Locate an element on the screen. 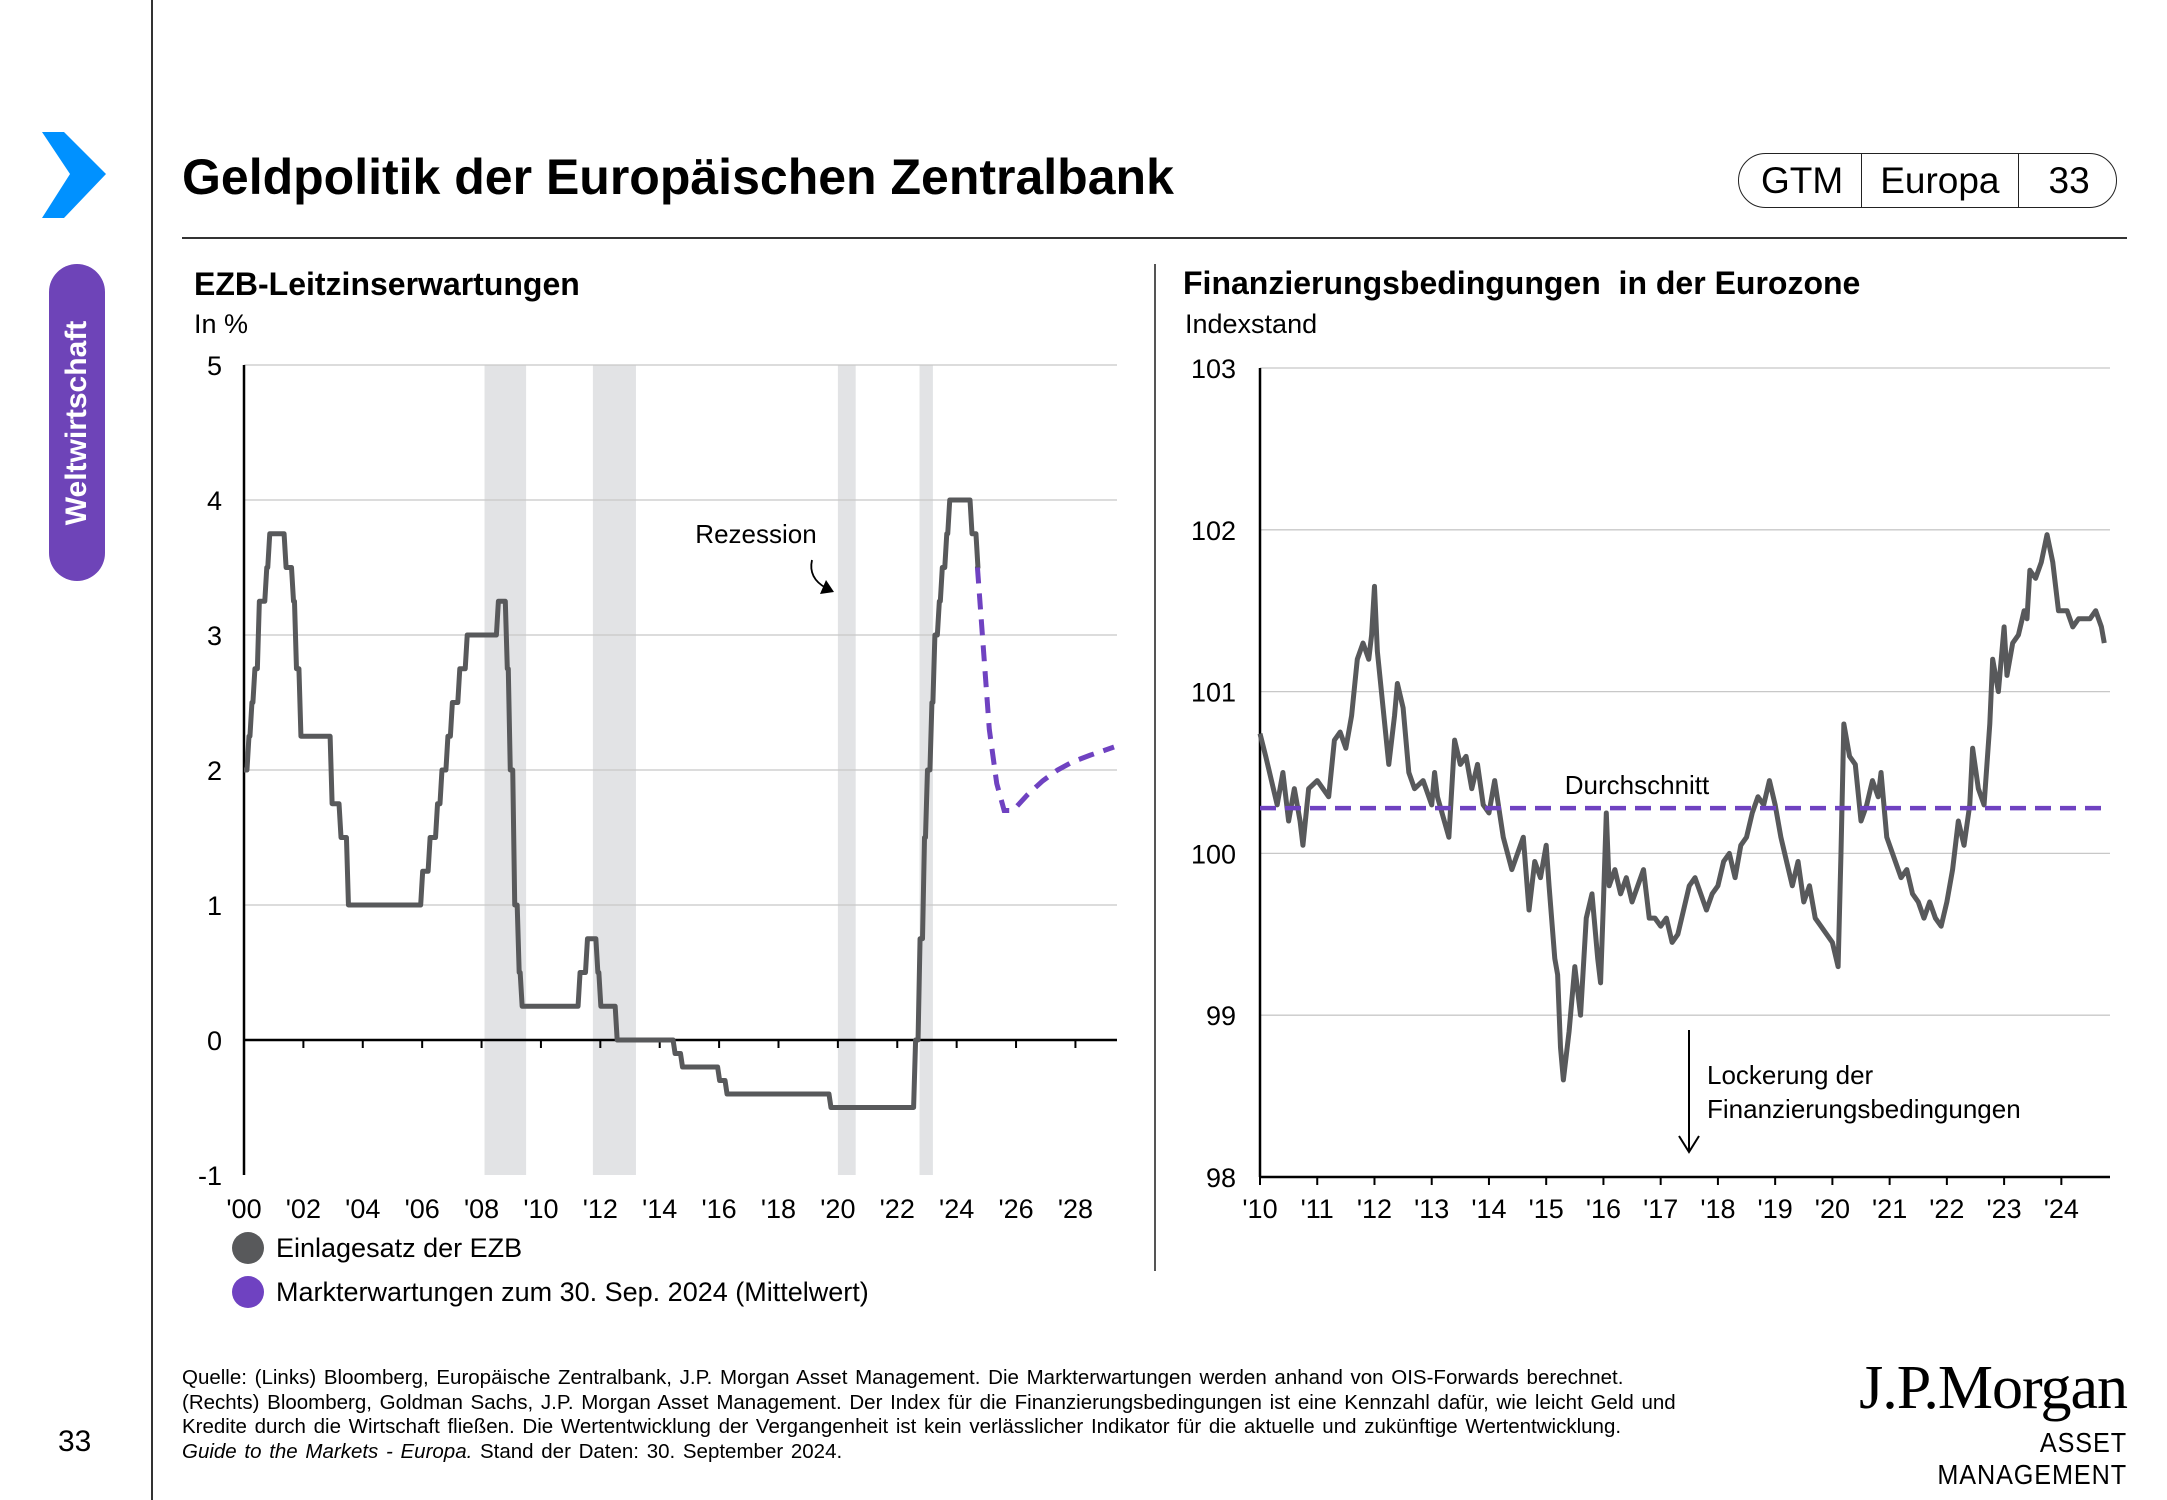  x-tick-label: '17 is located at coordinates (1660, 1209).